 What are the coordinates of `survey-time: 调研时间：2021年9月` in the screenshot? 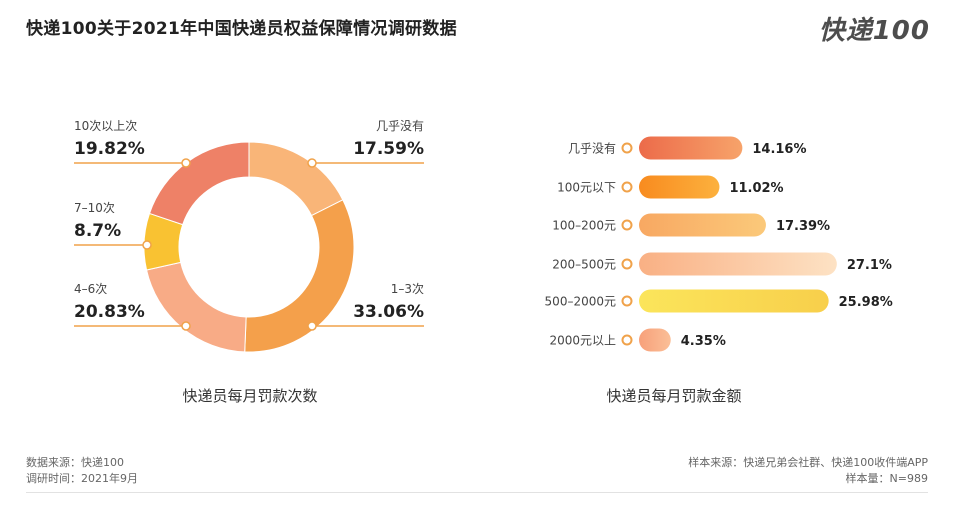 It's located at (82, 478).